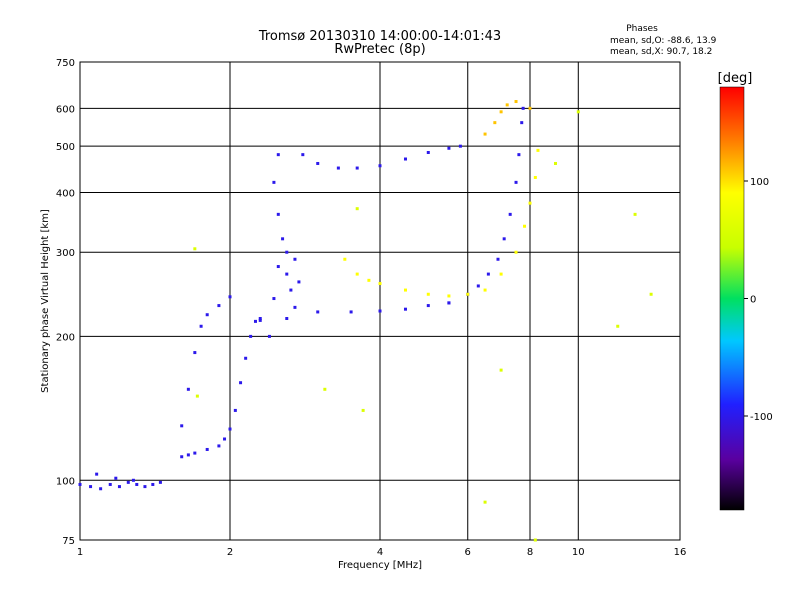  I want to click on x-tick-label: 10, so click(578, 552).